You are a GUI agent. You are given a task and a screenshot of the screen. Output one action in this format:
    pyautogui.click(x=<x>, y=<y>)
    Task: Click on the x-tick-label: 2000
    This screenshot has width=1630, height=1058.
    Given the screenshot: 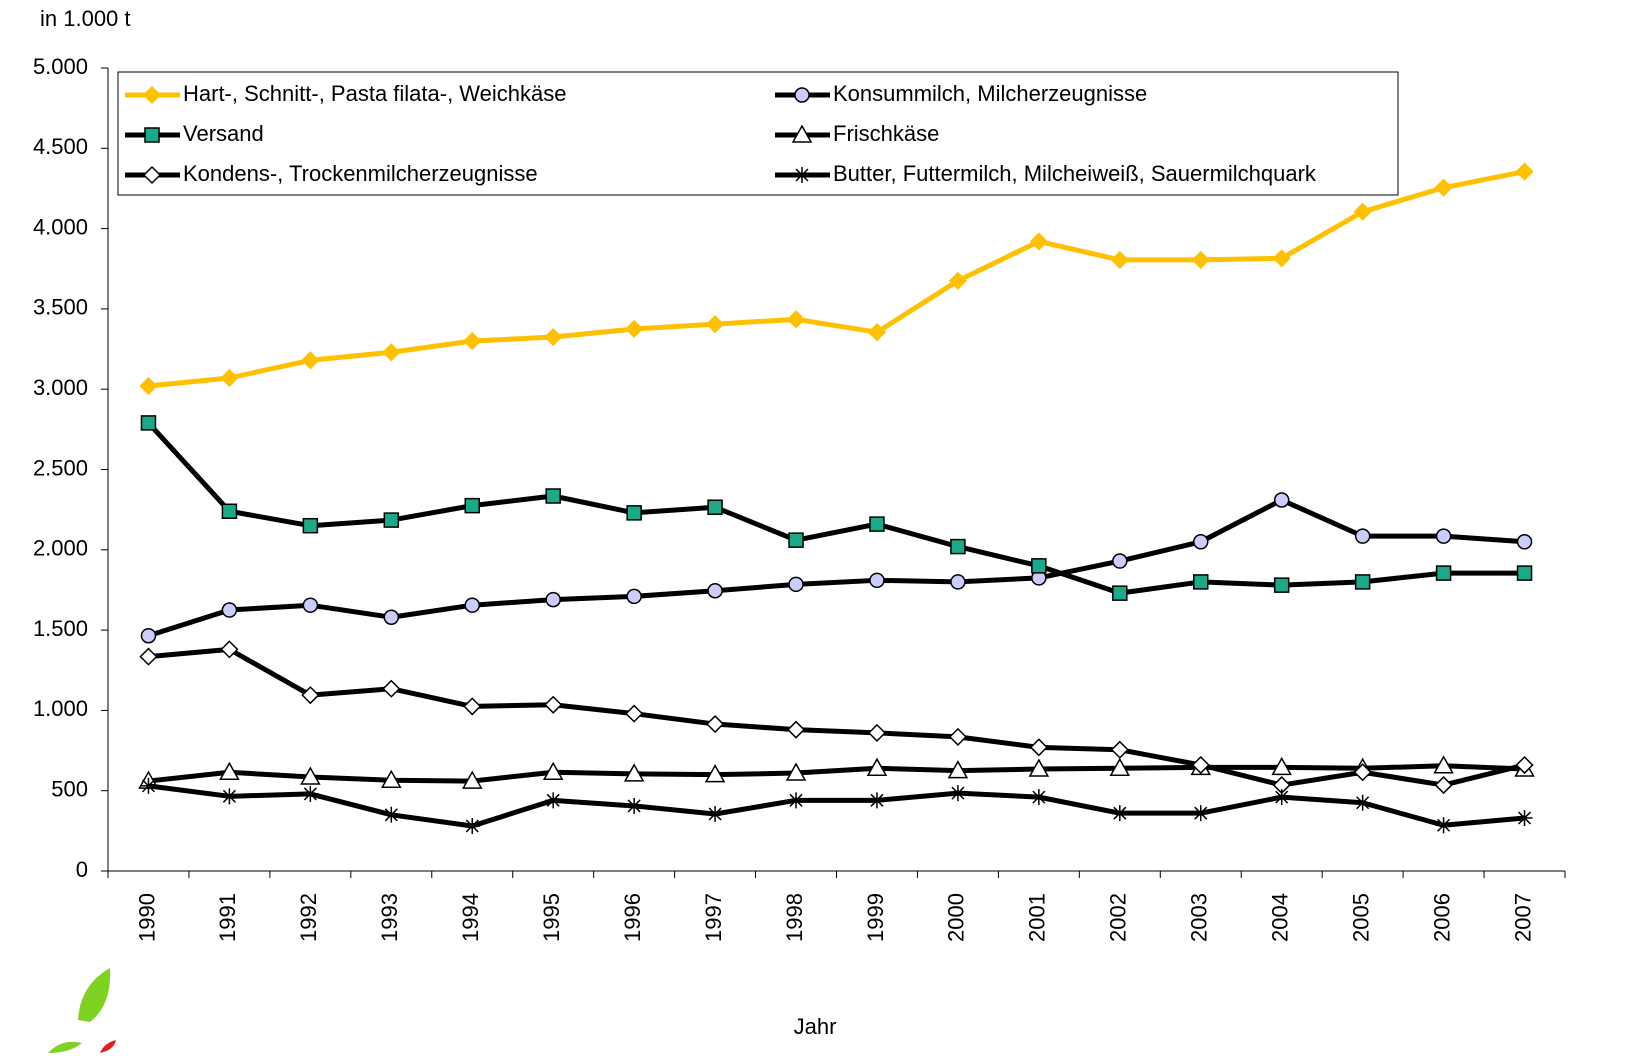 What is the action you would take?
    pyautogui.click(x=956, y=917)
    